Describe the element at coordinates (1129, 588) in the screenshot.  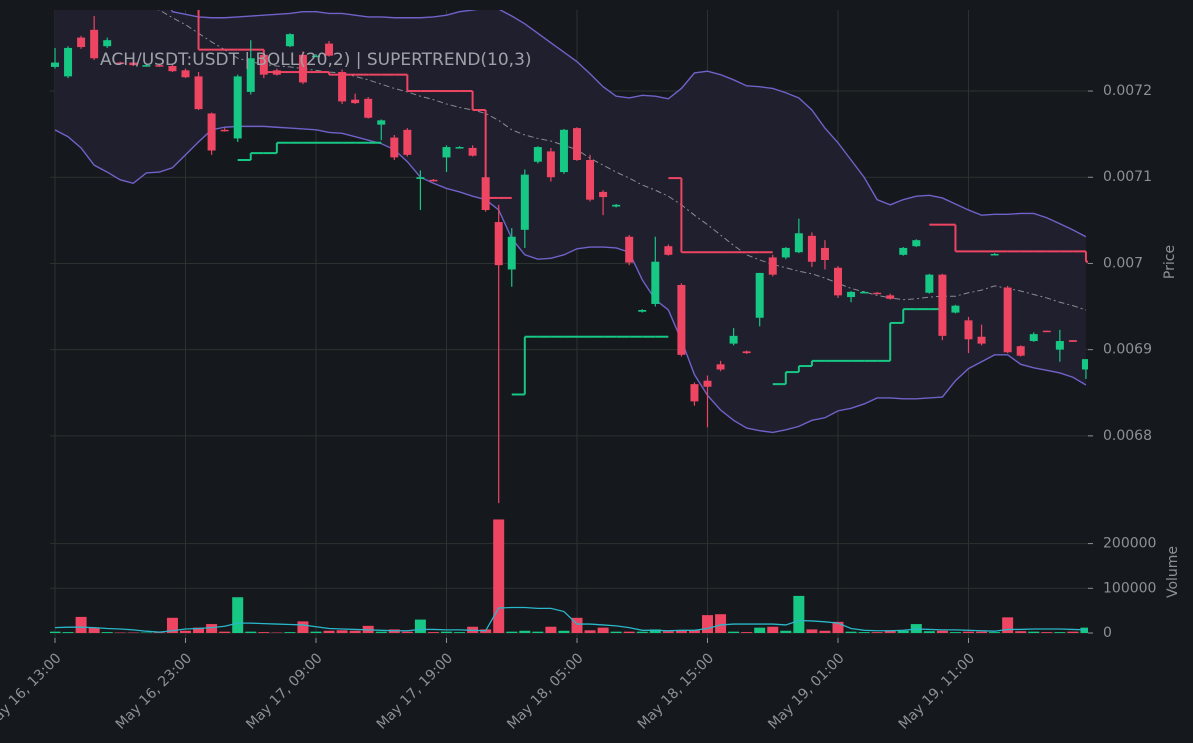
I see `volume-tick-label: 100000` at that location.